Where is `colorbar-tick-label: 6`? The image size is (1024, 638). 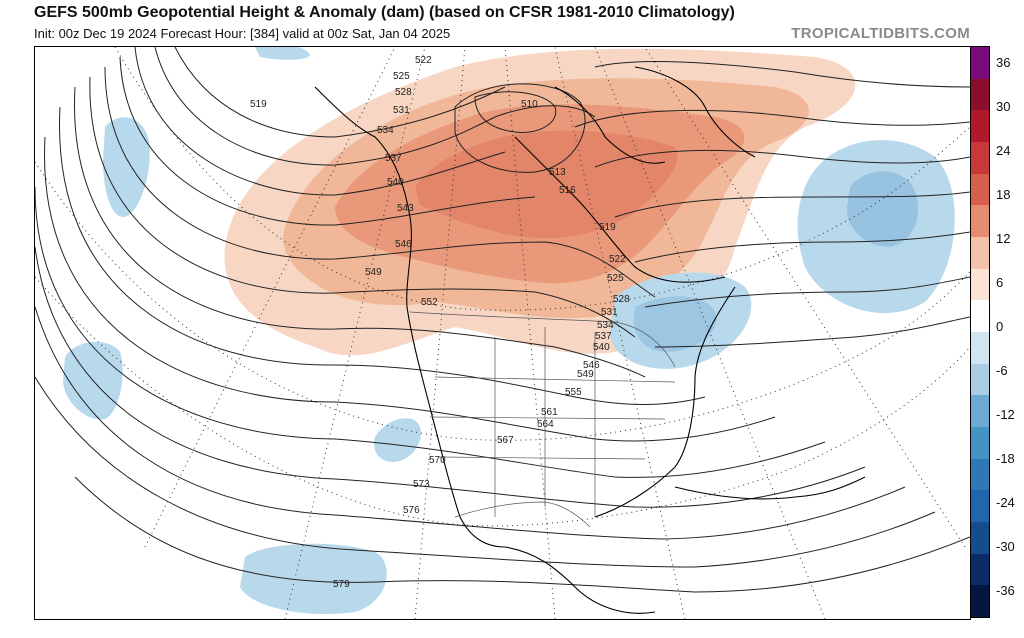
colorbar-tick-label: 6 is located at coordinates (1000, 282).